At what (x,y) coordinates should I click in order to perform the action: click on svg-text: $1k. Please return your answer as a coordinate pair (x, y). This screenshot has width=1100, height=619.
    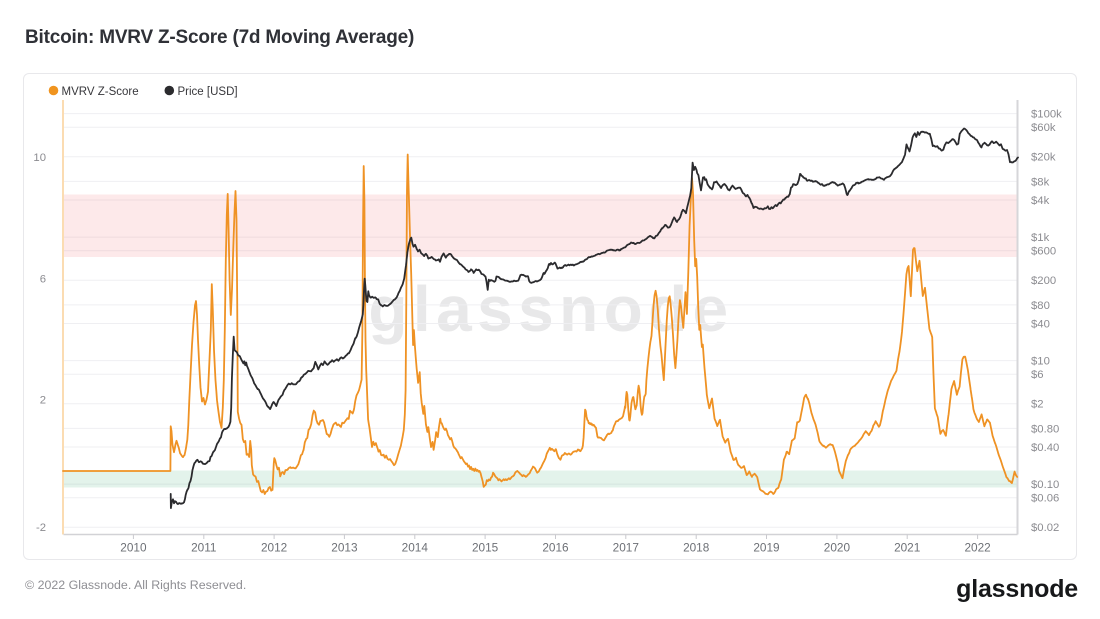
    Looking at the image, I should click on (1040, 238).